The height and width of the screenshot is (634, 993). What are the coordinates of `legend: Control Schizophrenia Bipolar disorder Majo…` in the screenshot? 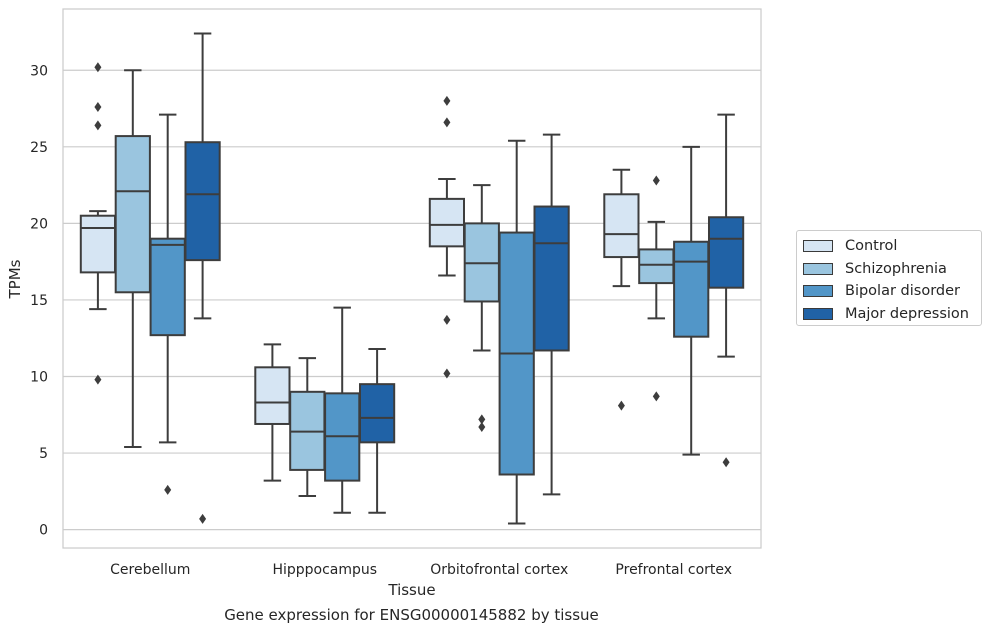 It's located at (889, 278).